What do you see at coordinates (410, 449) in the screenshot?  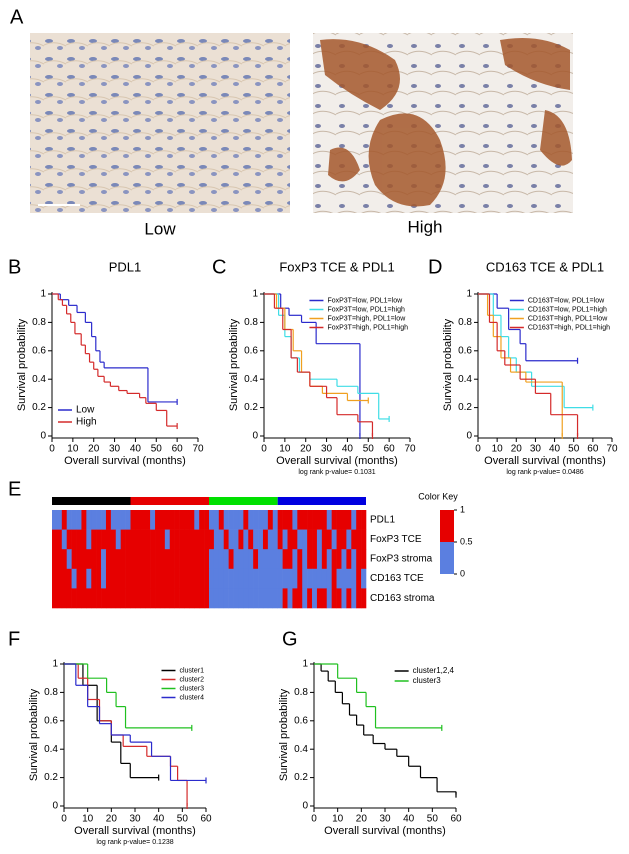 I see `x-tick-label: 70` at bounding box center [410, 449].